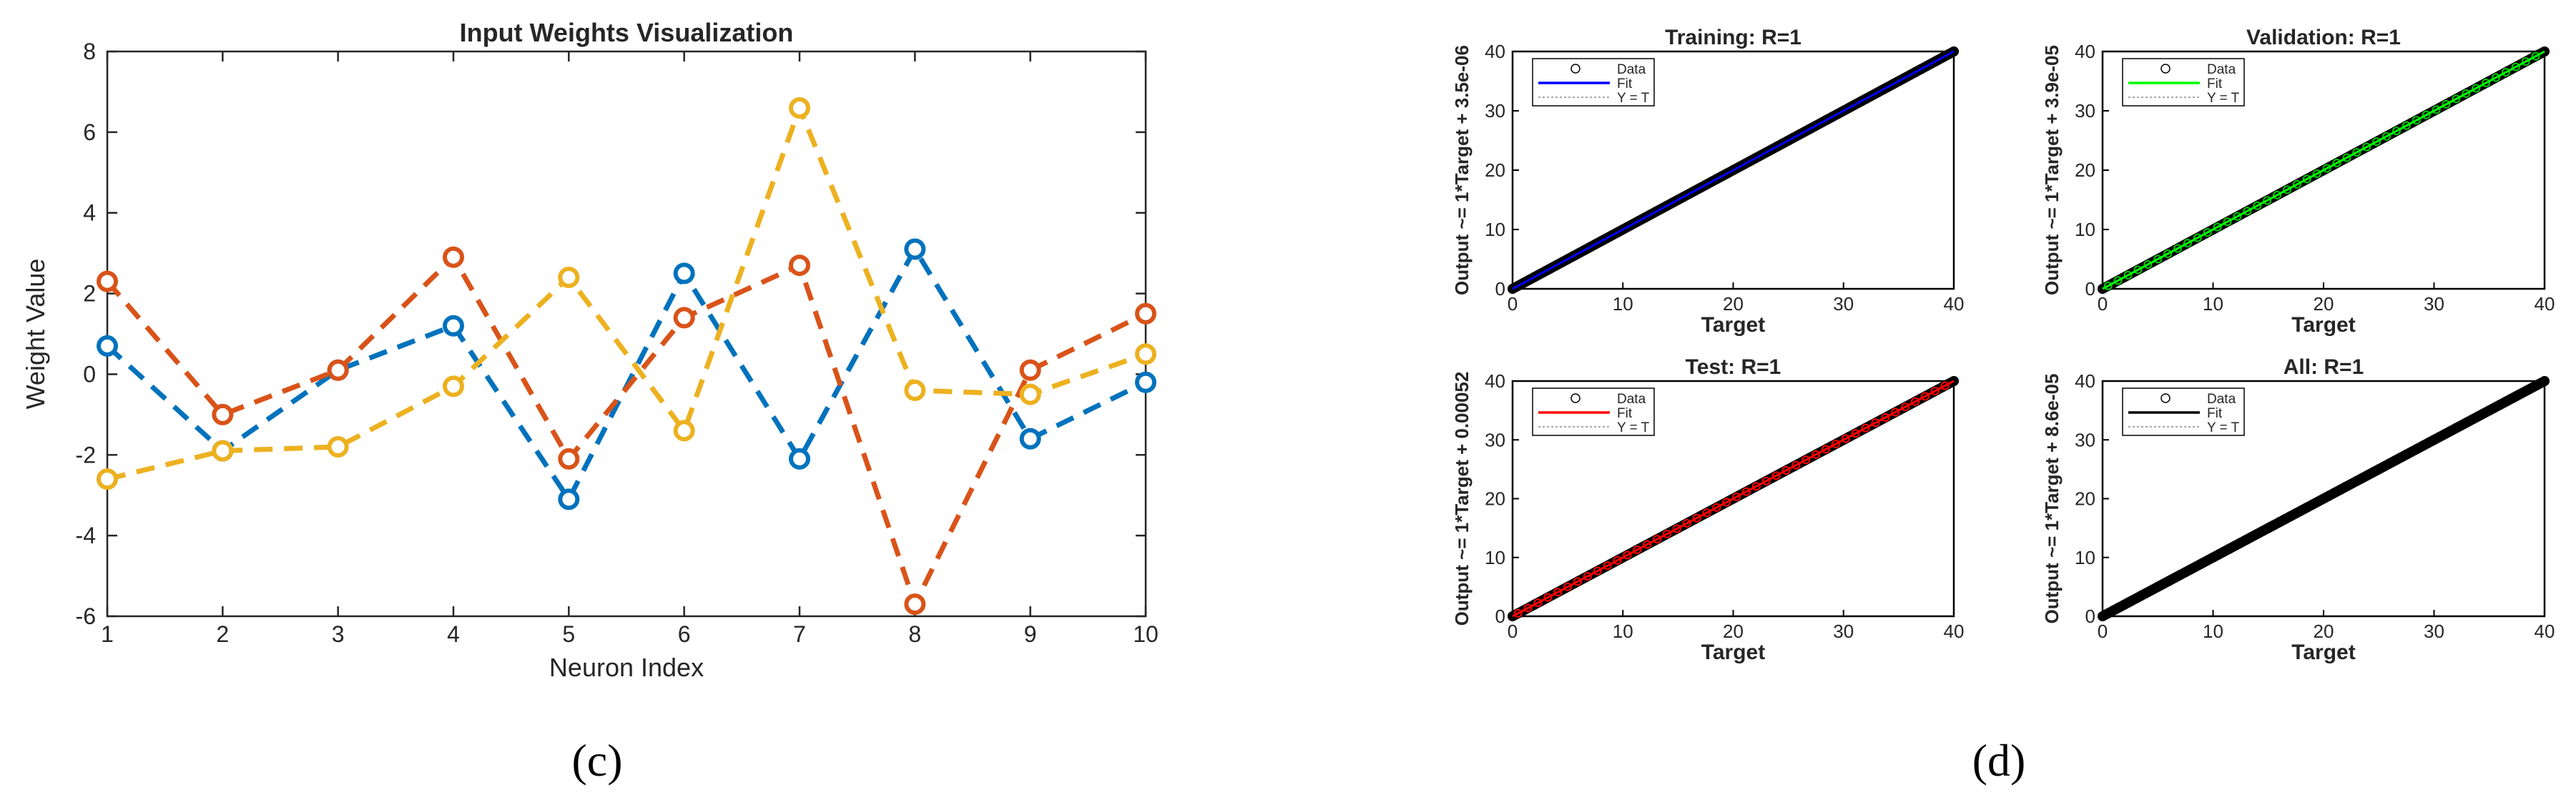 The image size is (2576, 810). What do you see at coordinates (2166, 69) in the screenshot?
I see `legend-data-marker` at bounding box center [2166, 69].